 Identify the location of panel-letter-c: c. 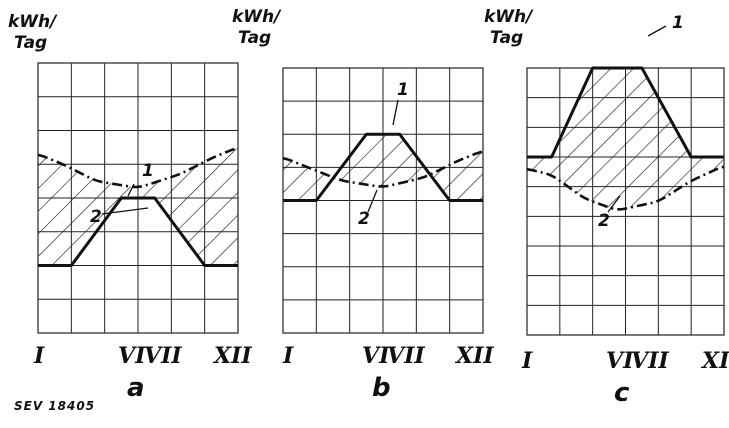
(622, 393).